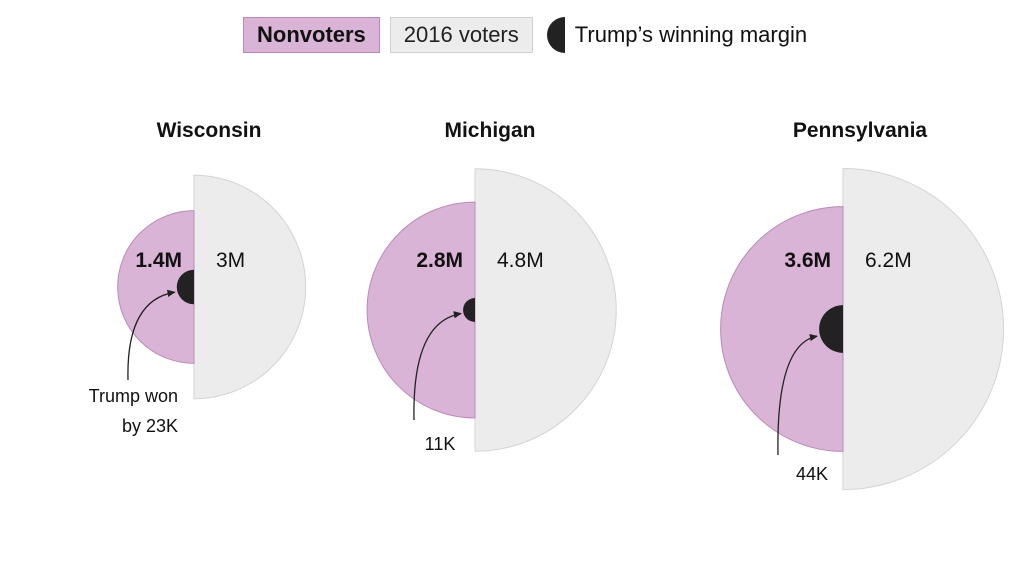 Image resolution: width=1024 pixels, height=568 pixels. Describe the element at coordinates (489, 130) in the screenshot. I see `state-title-michigan: Michigan` at that location.